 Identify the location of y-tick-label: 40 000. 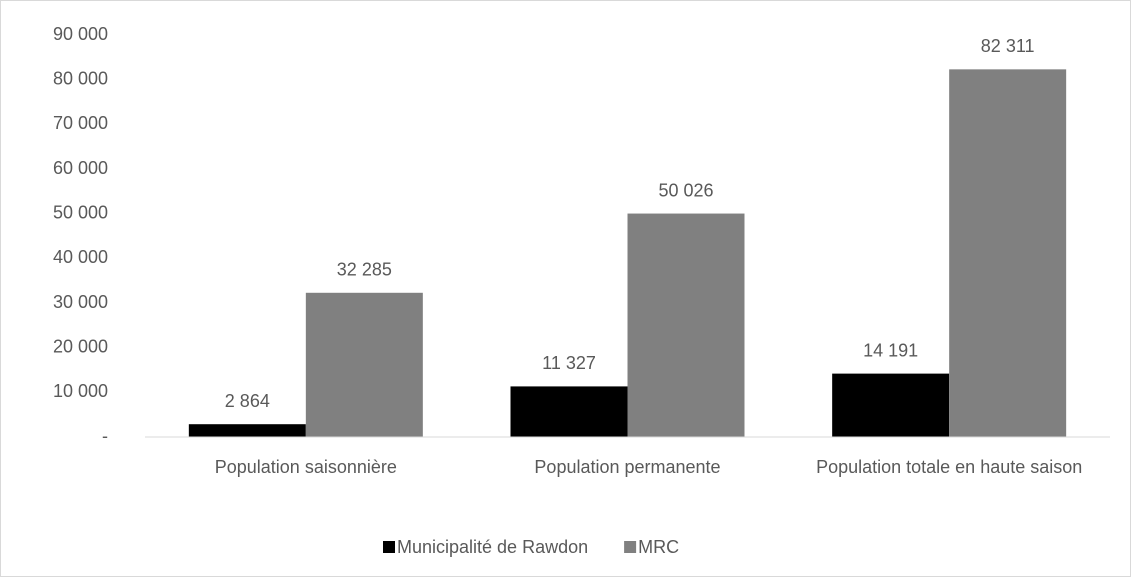
(80, 257).